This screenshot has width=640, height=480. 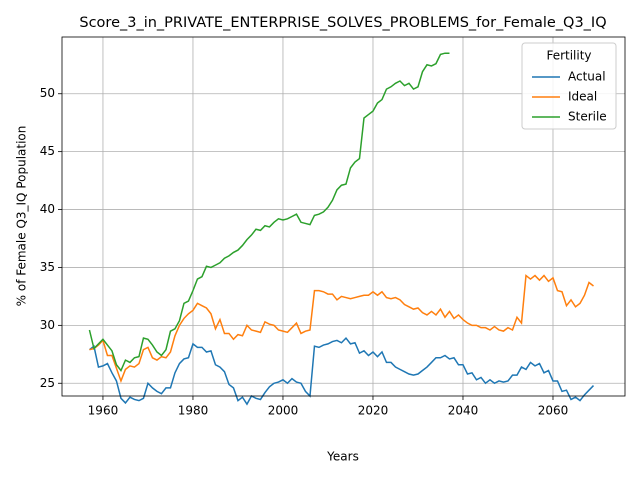 I want to click on x-tick-label: 1960, so click(x=103, y=411).